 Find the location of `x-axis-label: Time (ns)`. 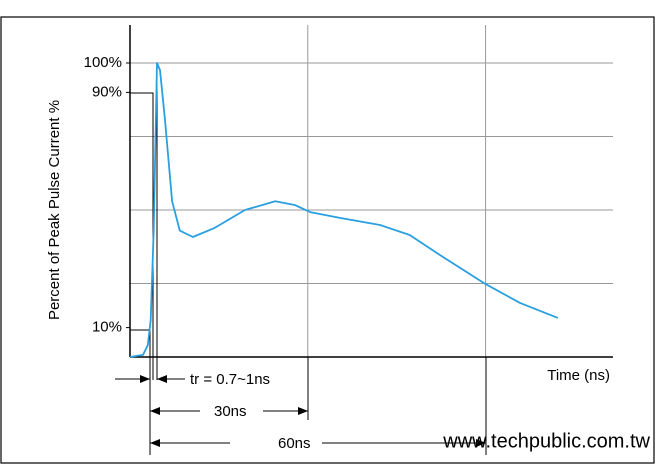

x-axis-label: Time (ns) is located at coordinates (578, 375).